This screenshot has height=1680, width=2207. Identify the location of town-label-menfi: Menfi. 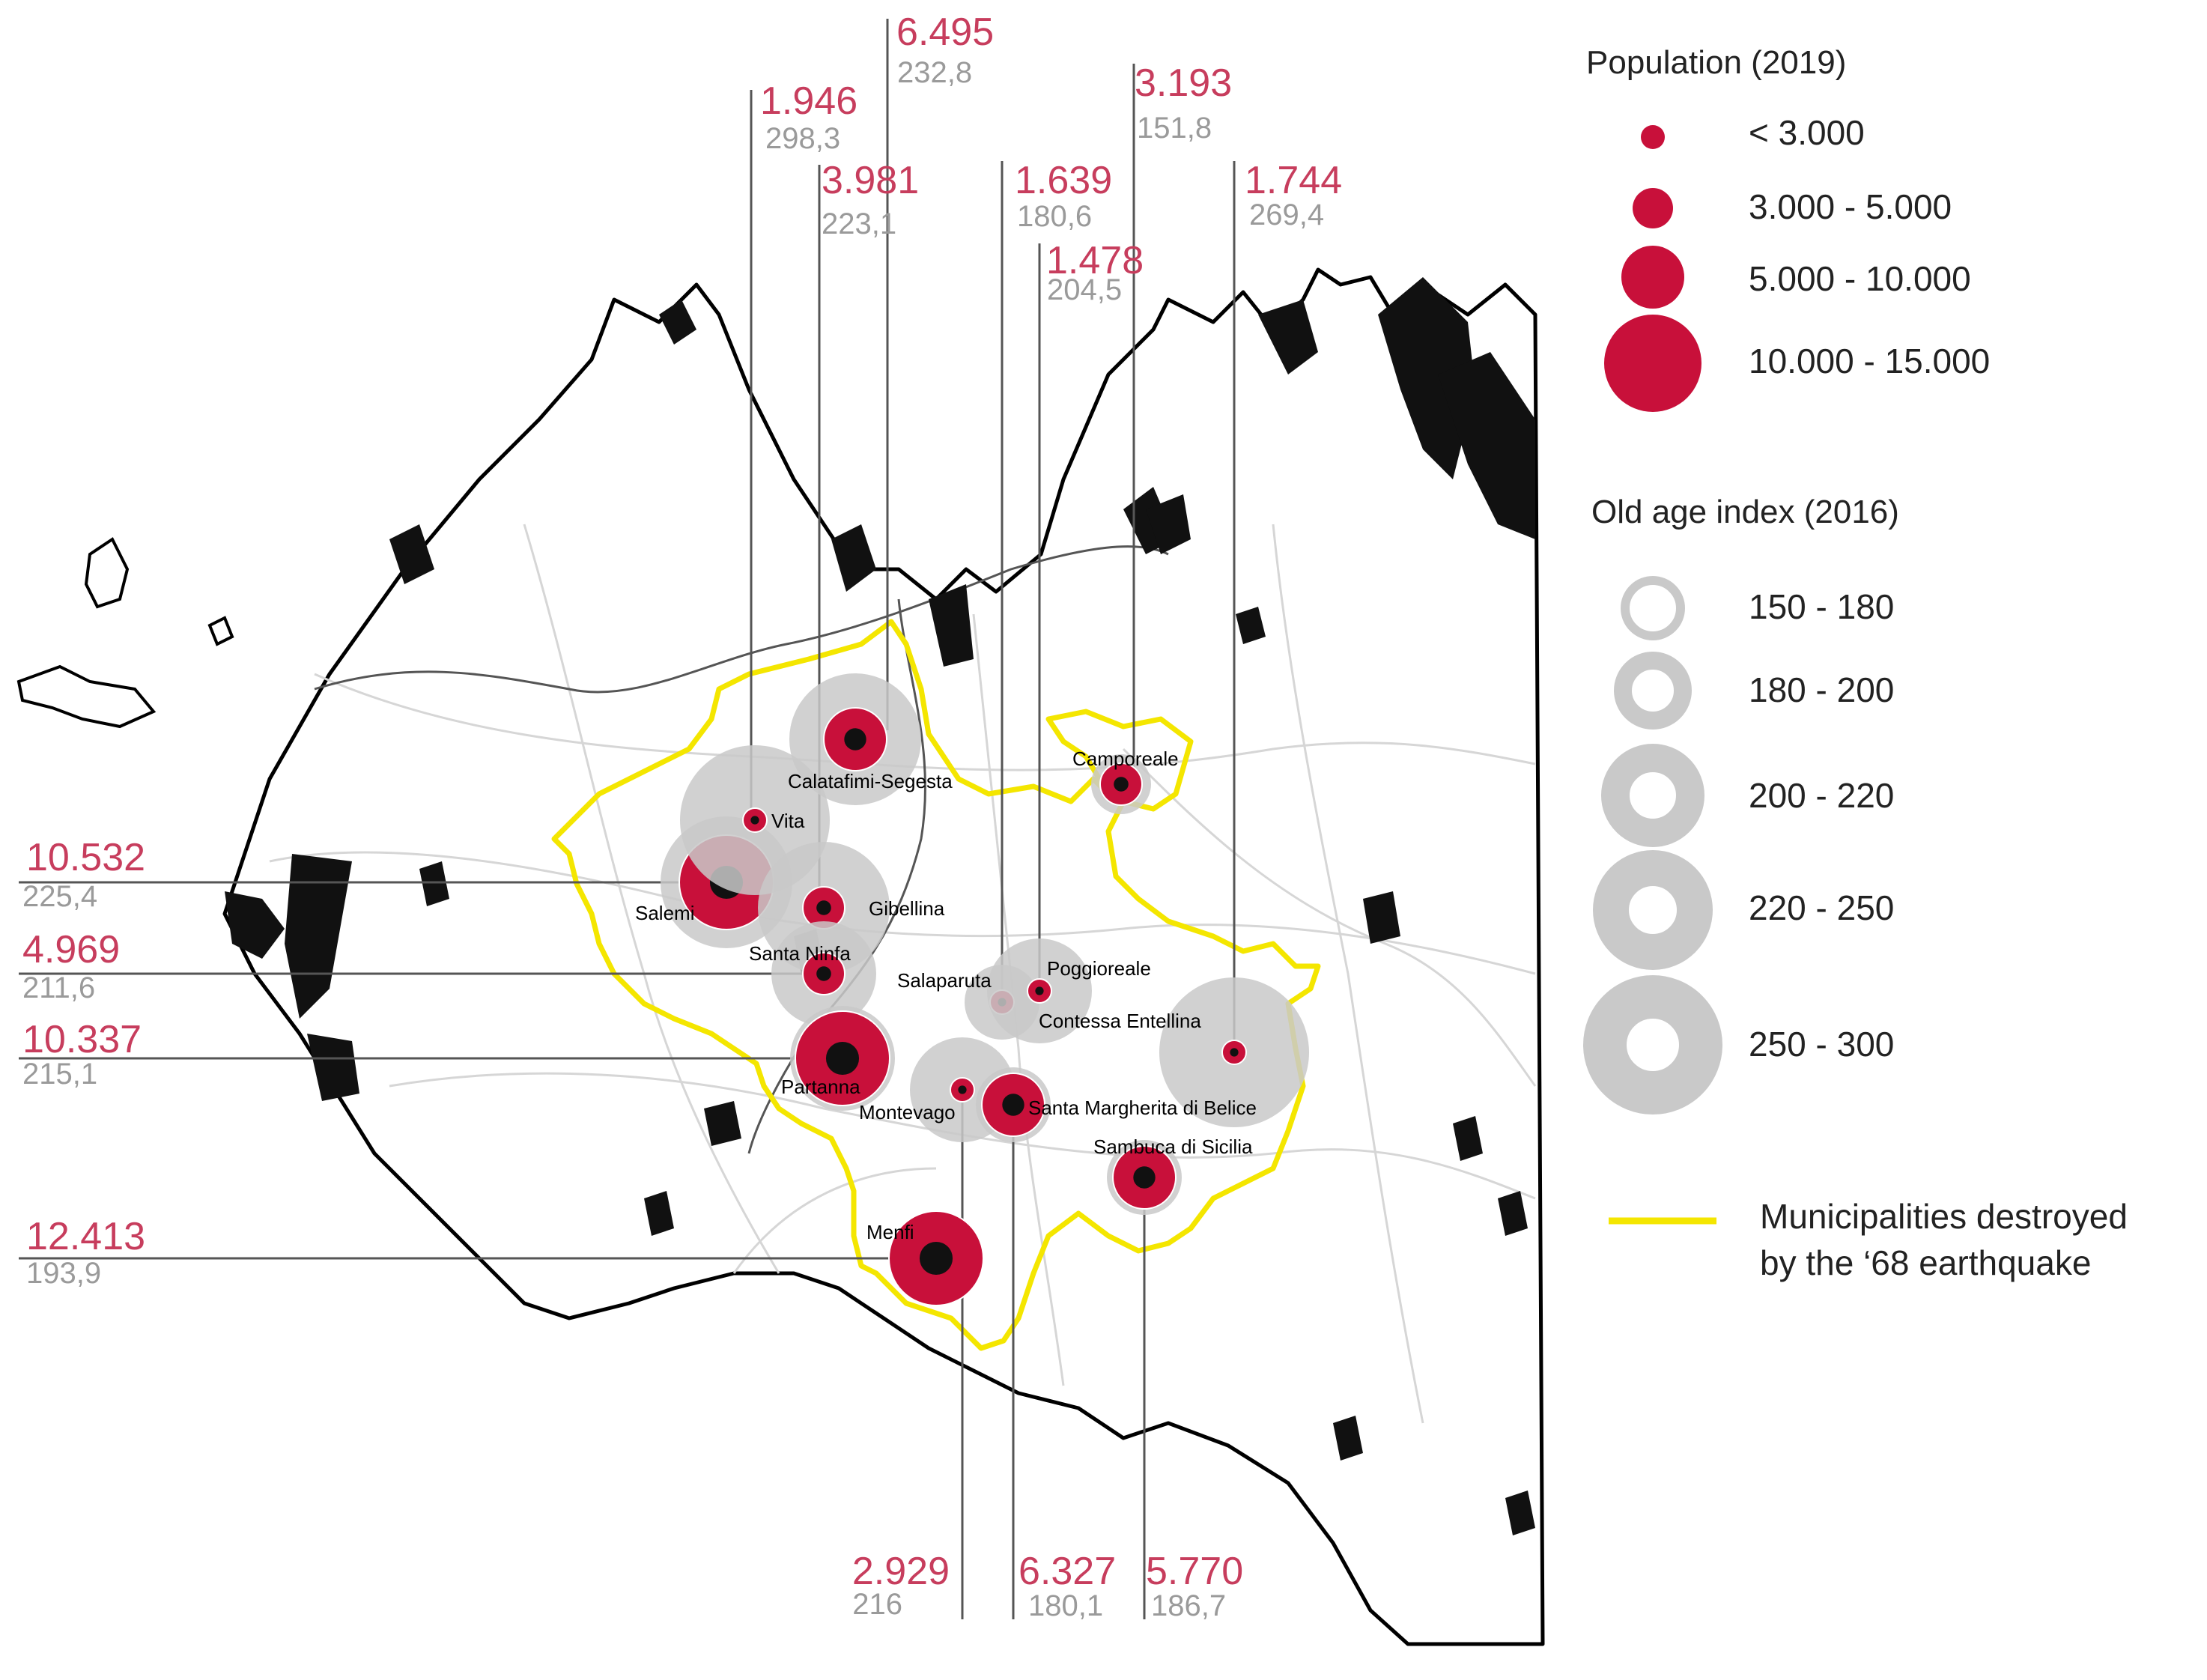
(890, 1232).